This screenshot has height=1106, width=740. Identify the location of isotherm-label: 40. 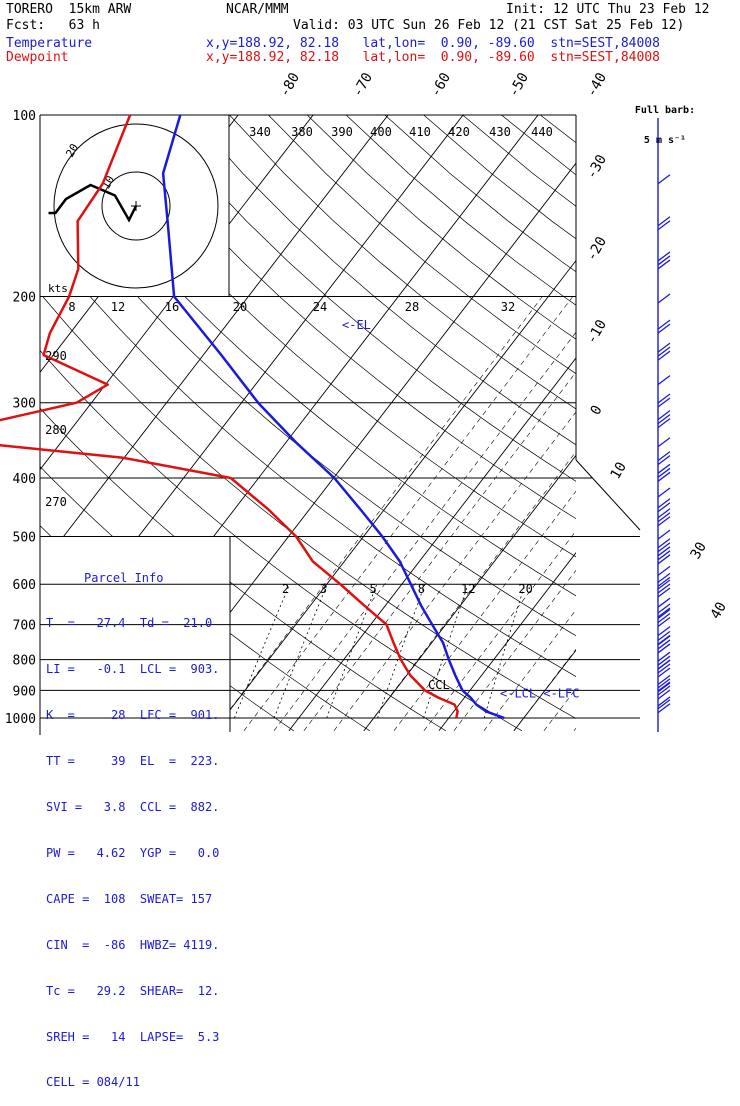
(719, 610).